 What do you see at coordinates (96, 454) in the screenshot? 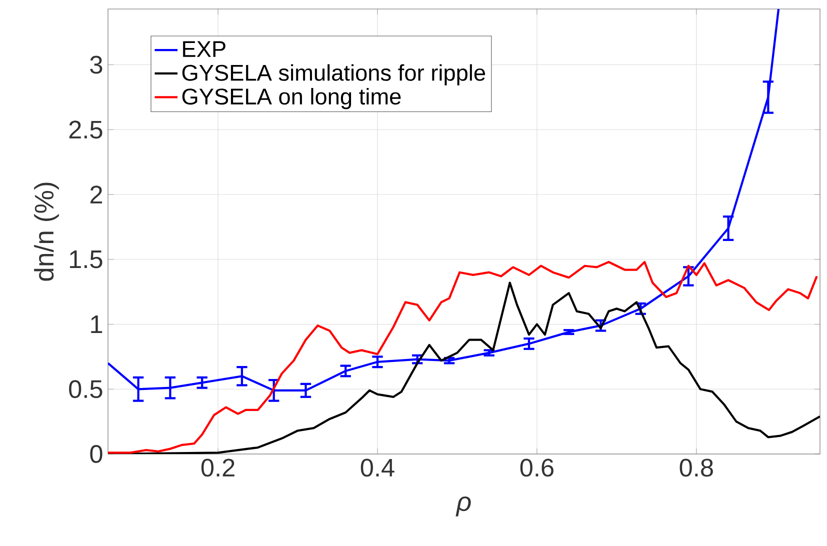
I see `y-tick-label: 0` at bounding box center [96, 454].